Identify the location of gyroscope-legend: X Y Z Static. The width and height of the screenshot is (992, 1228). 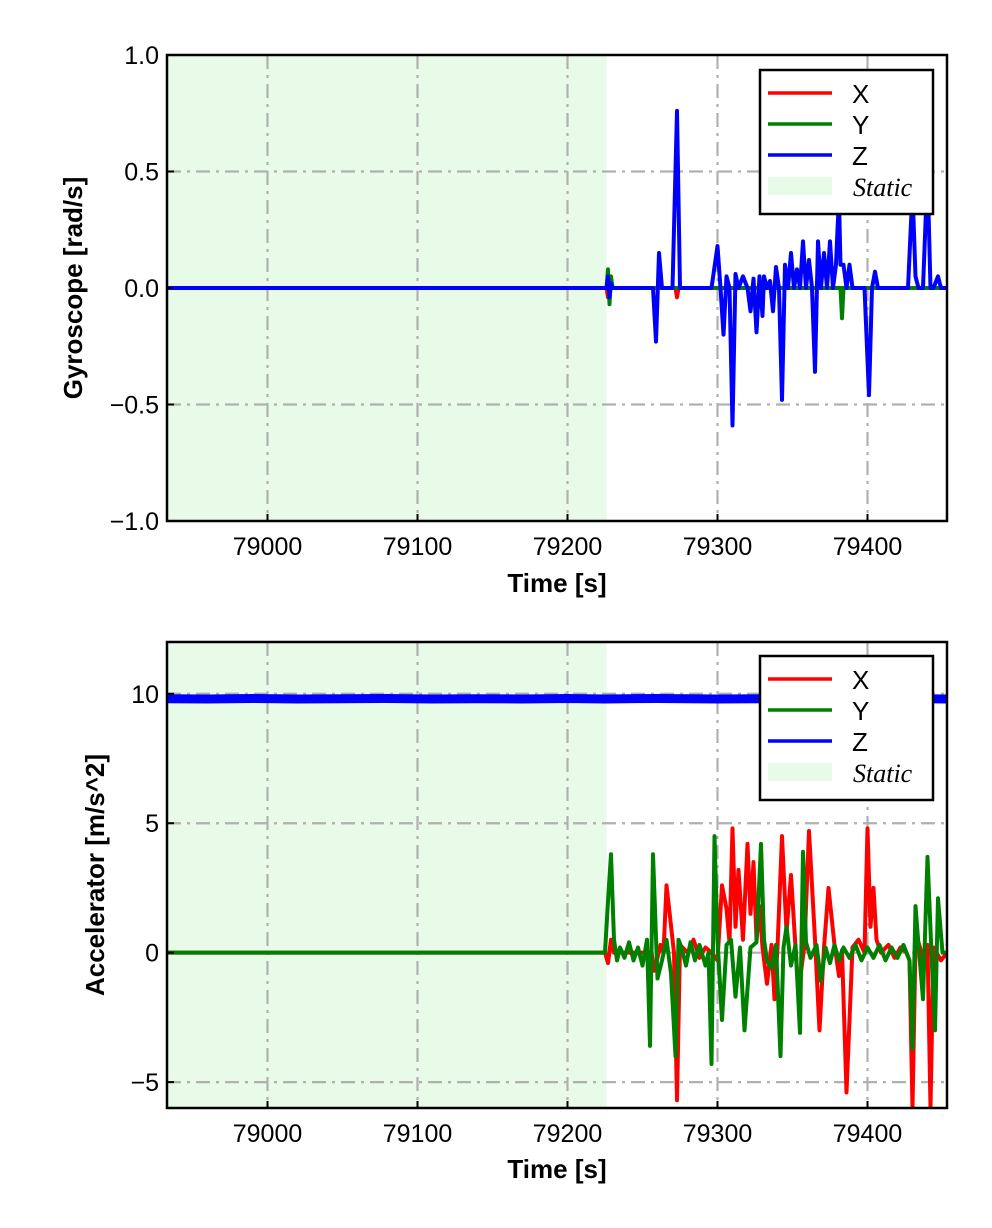
(846, 142).